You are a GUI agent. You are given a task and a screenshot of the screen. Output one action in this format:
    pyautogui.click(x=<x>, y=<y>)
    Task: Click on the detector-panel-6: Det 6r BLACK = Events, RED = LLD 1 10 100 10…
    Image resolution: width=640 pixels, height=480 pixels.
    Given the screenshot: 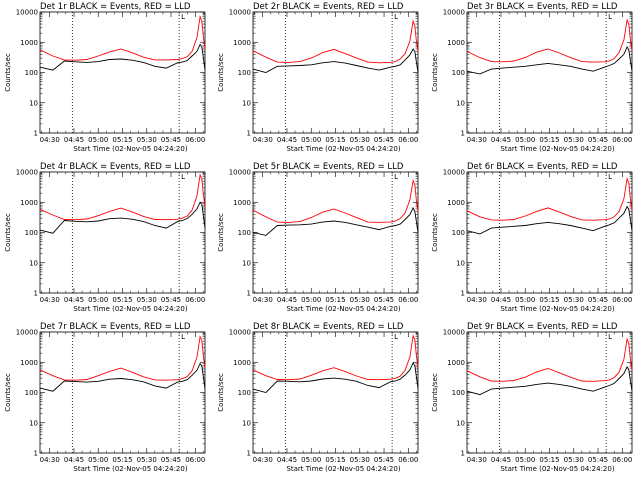 What is the action you would take?
    pyautogui.click(x=533, y=240)
    